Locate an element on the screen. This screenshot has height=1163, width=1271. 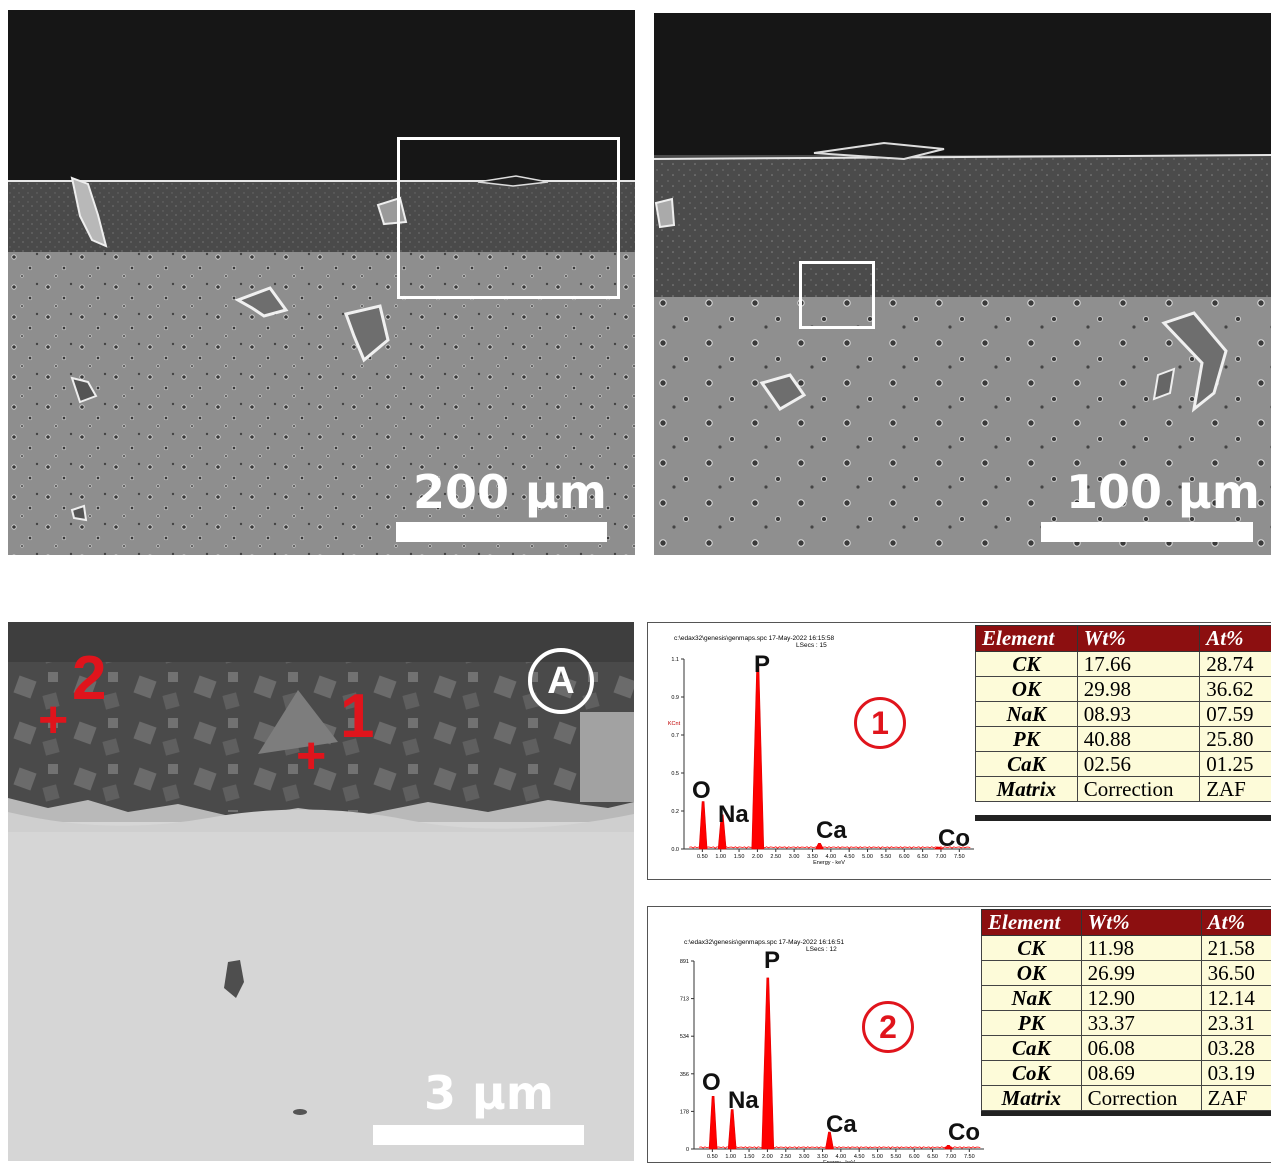
wt-cell: 17.66 is located at coordinates (1138, 664).